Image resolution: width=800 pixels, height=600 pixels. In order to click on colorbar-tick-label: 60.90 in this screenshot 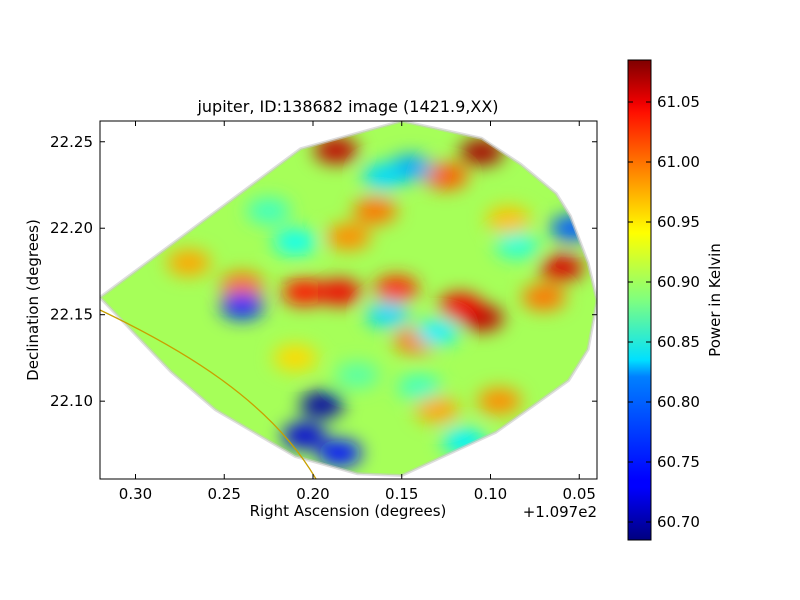, I will do `click(678, 282)`.